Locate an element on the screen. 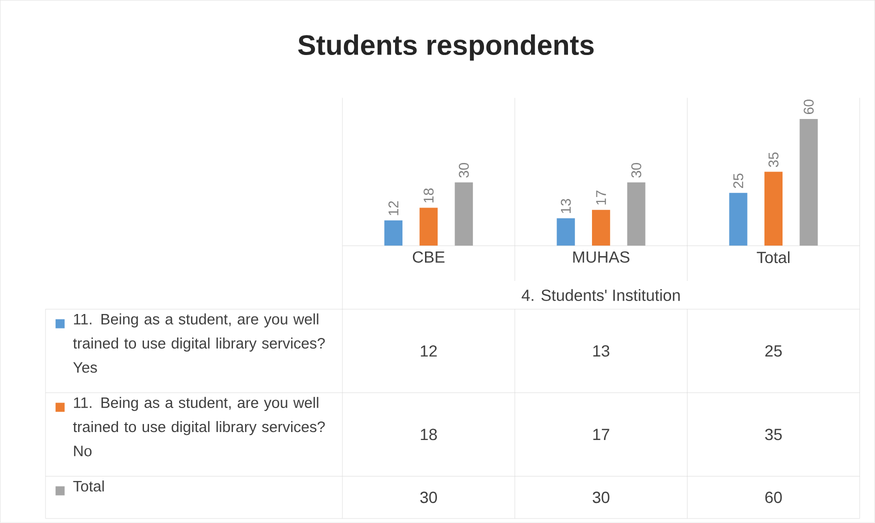 The width and height of the screenshot is (875, 523). text: 13 is located at coordinates (565, 206).